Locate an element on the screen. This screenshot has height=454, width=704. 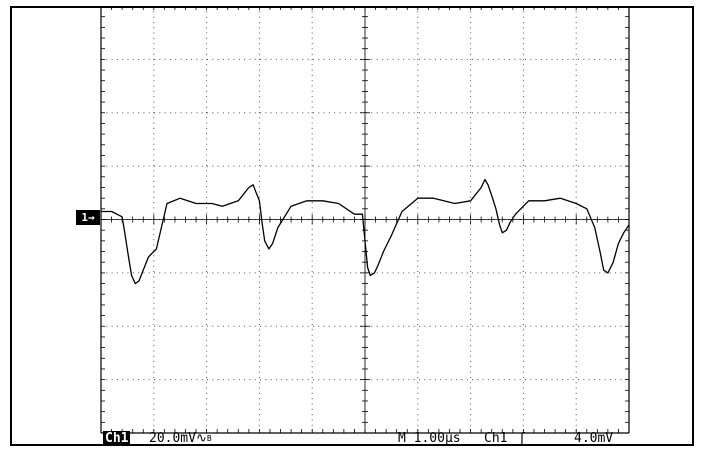
bandwidth-limit-label: B is located at coordinates (209, 438).